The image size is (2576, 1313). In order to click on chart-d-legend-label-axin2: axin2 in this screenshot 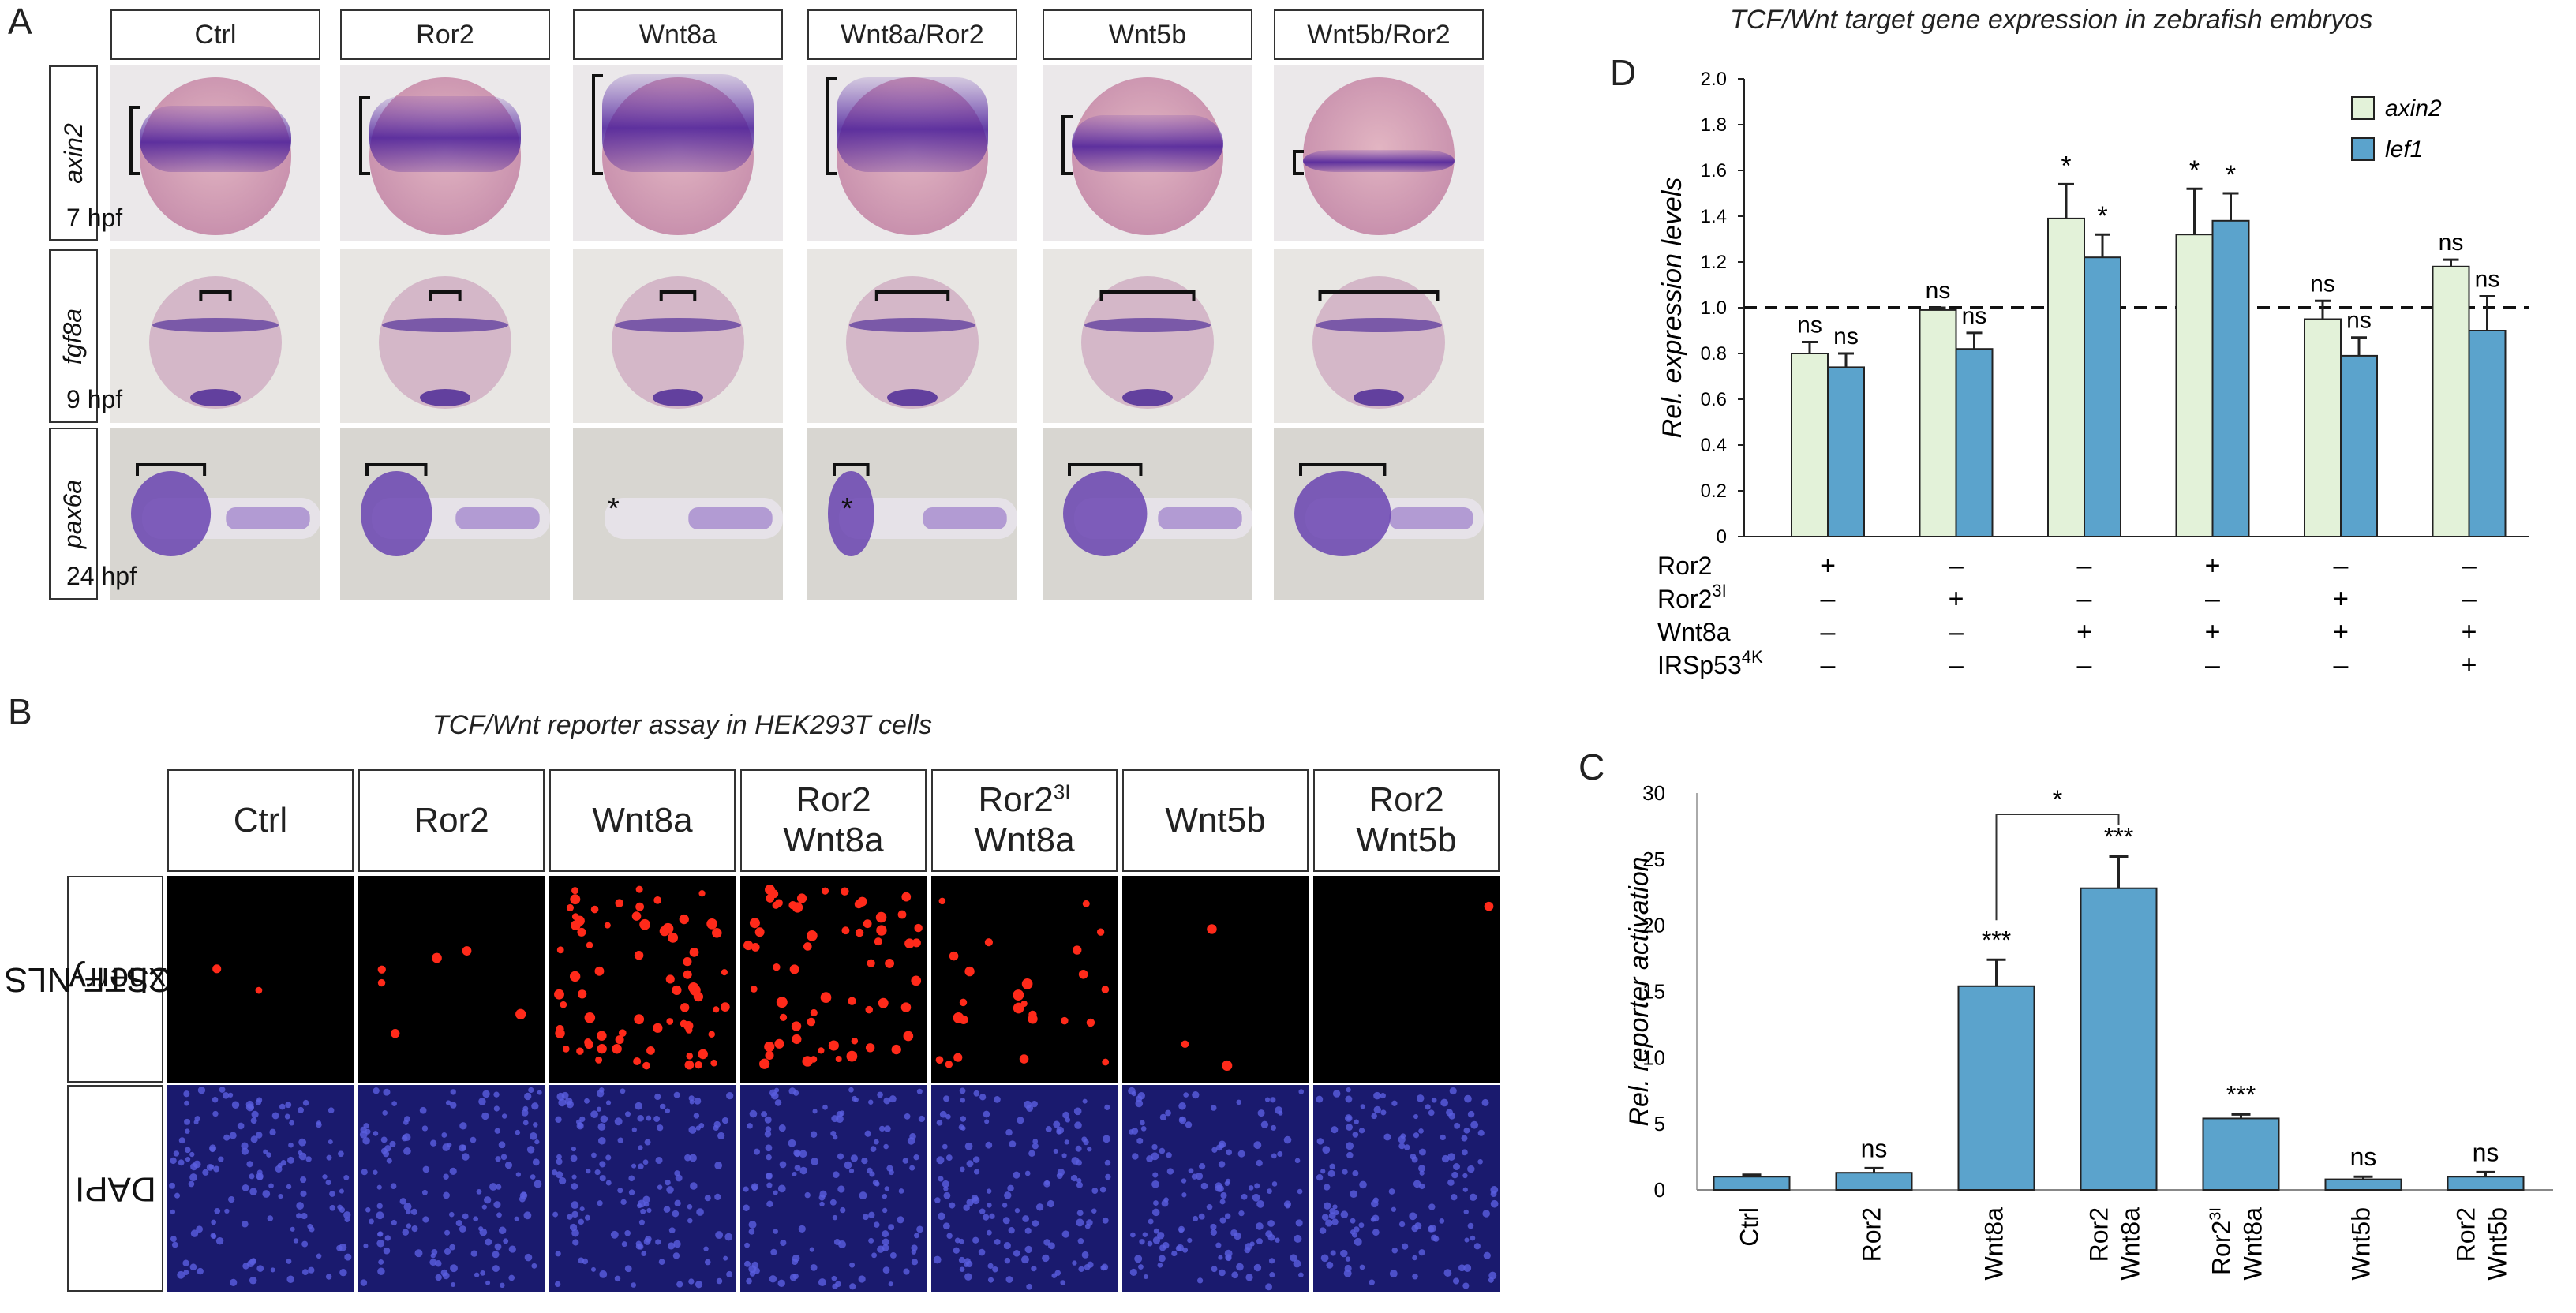, I will do `click(2413, 108)`.